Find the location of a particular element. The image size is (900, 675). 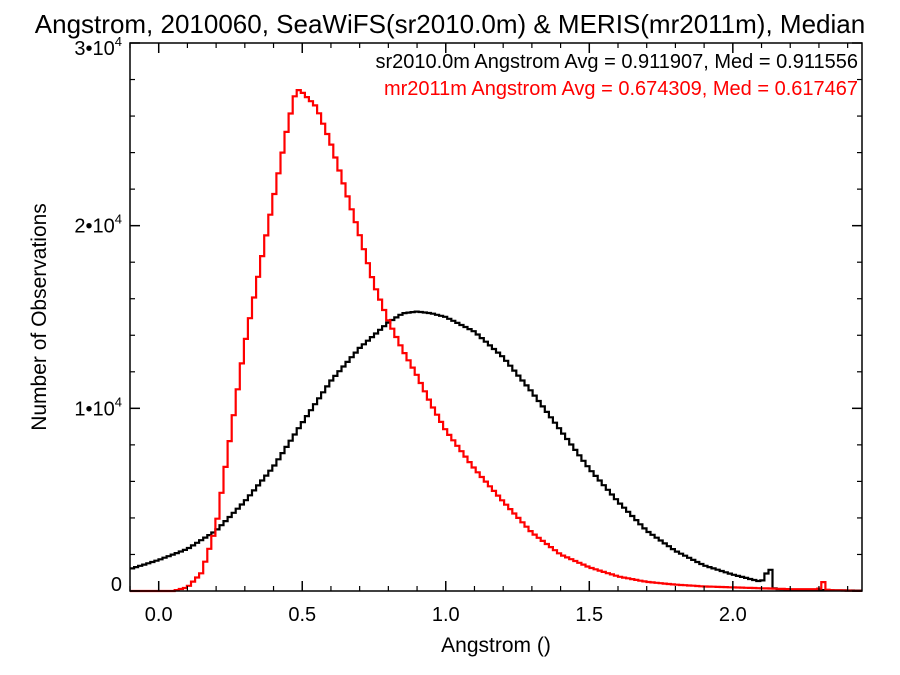

x-axis-label: Angstrom () is located at coordinates (496, 645).